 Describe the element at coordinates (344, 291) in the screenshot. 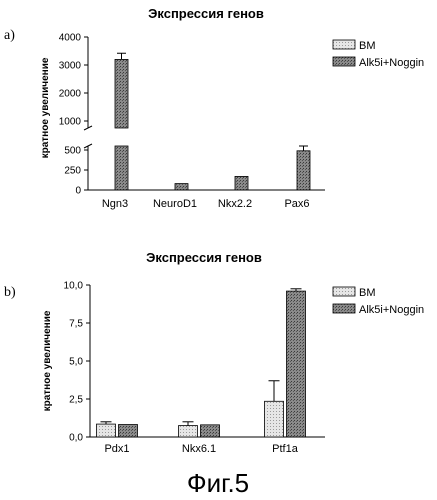

I see `chart-b-legend-swatch-bm` at that location.